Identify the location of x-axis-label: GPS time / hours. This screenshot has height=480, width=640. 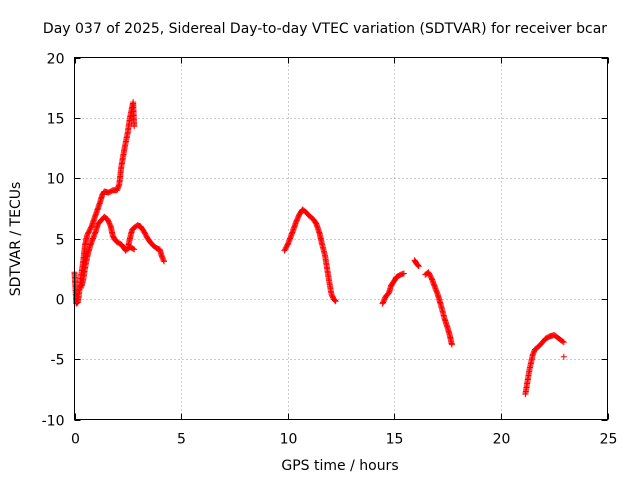
(339, 466).